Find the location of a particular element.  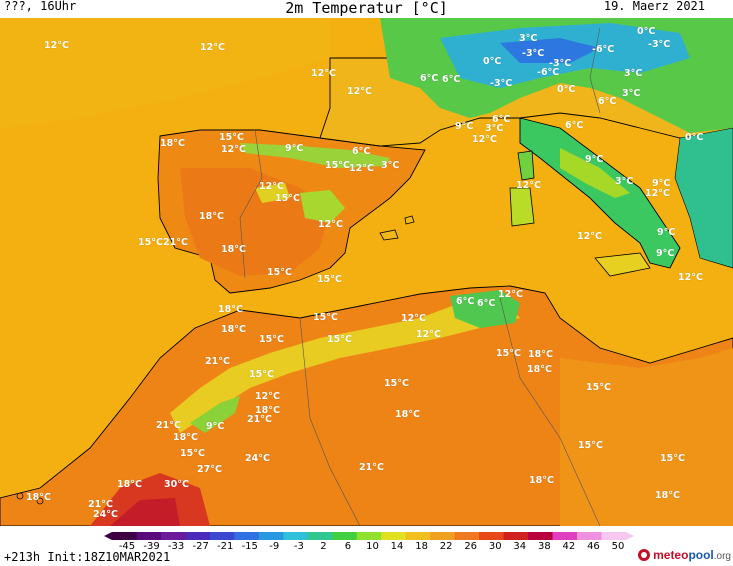

color-scale-tick-label: -9 is located at coordinates (274, 546).